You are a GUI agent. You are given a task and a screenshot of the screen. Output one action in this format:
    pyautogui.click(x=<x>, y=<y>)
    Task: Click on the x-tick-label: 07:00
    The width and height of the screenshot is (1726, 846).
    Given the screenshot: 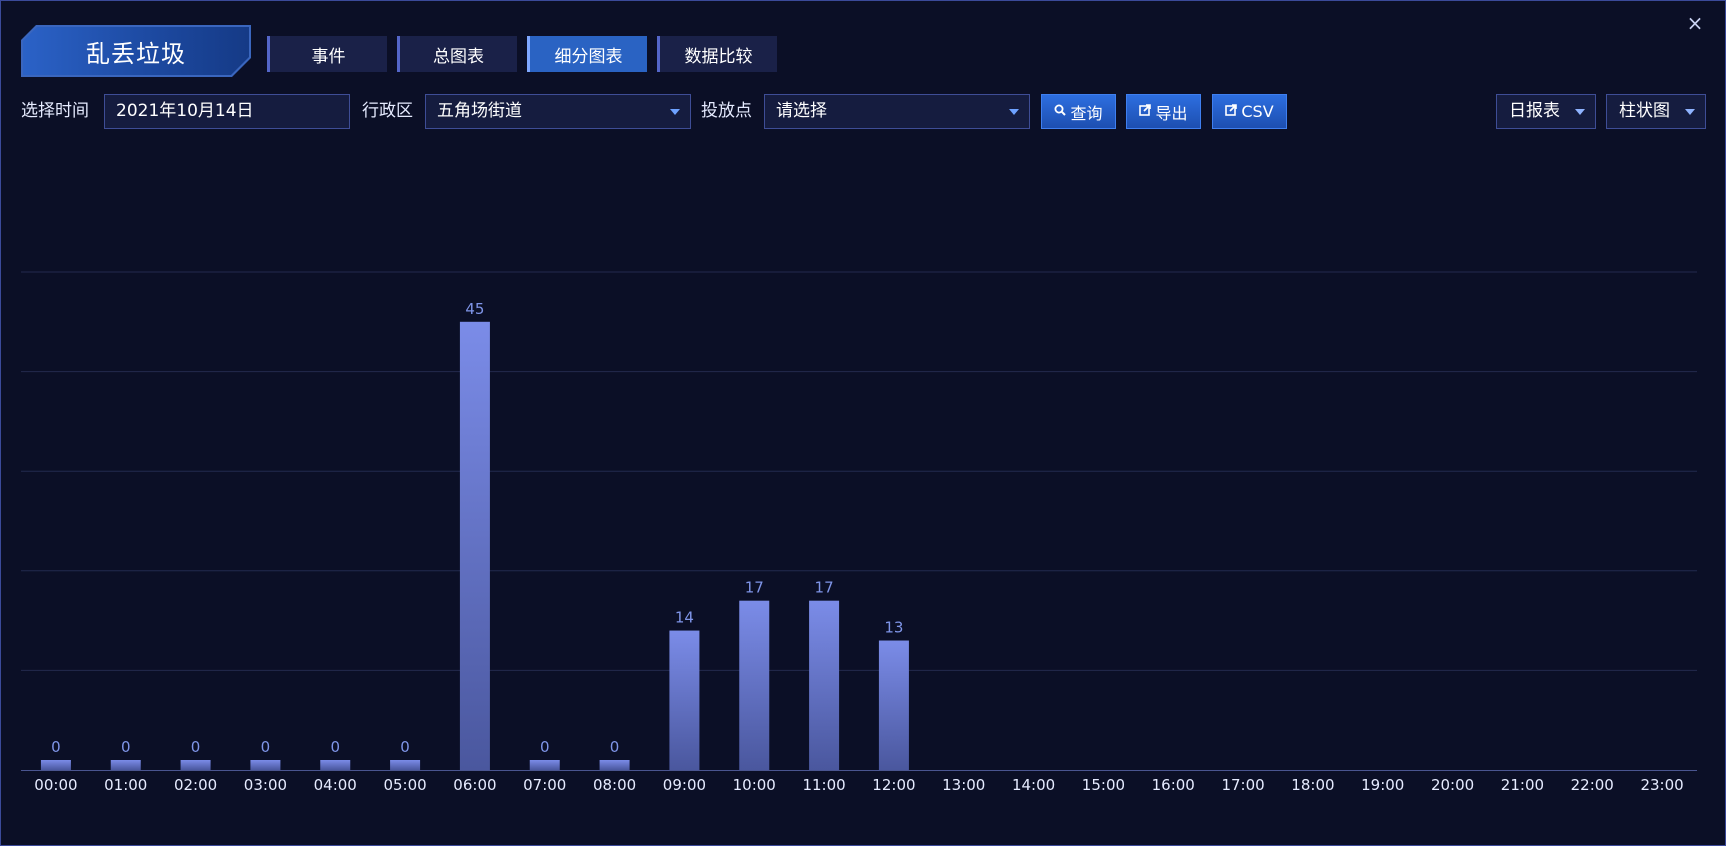 What is the action you would take?
    pyautogui.click(x=544, y=785)
    